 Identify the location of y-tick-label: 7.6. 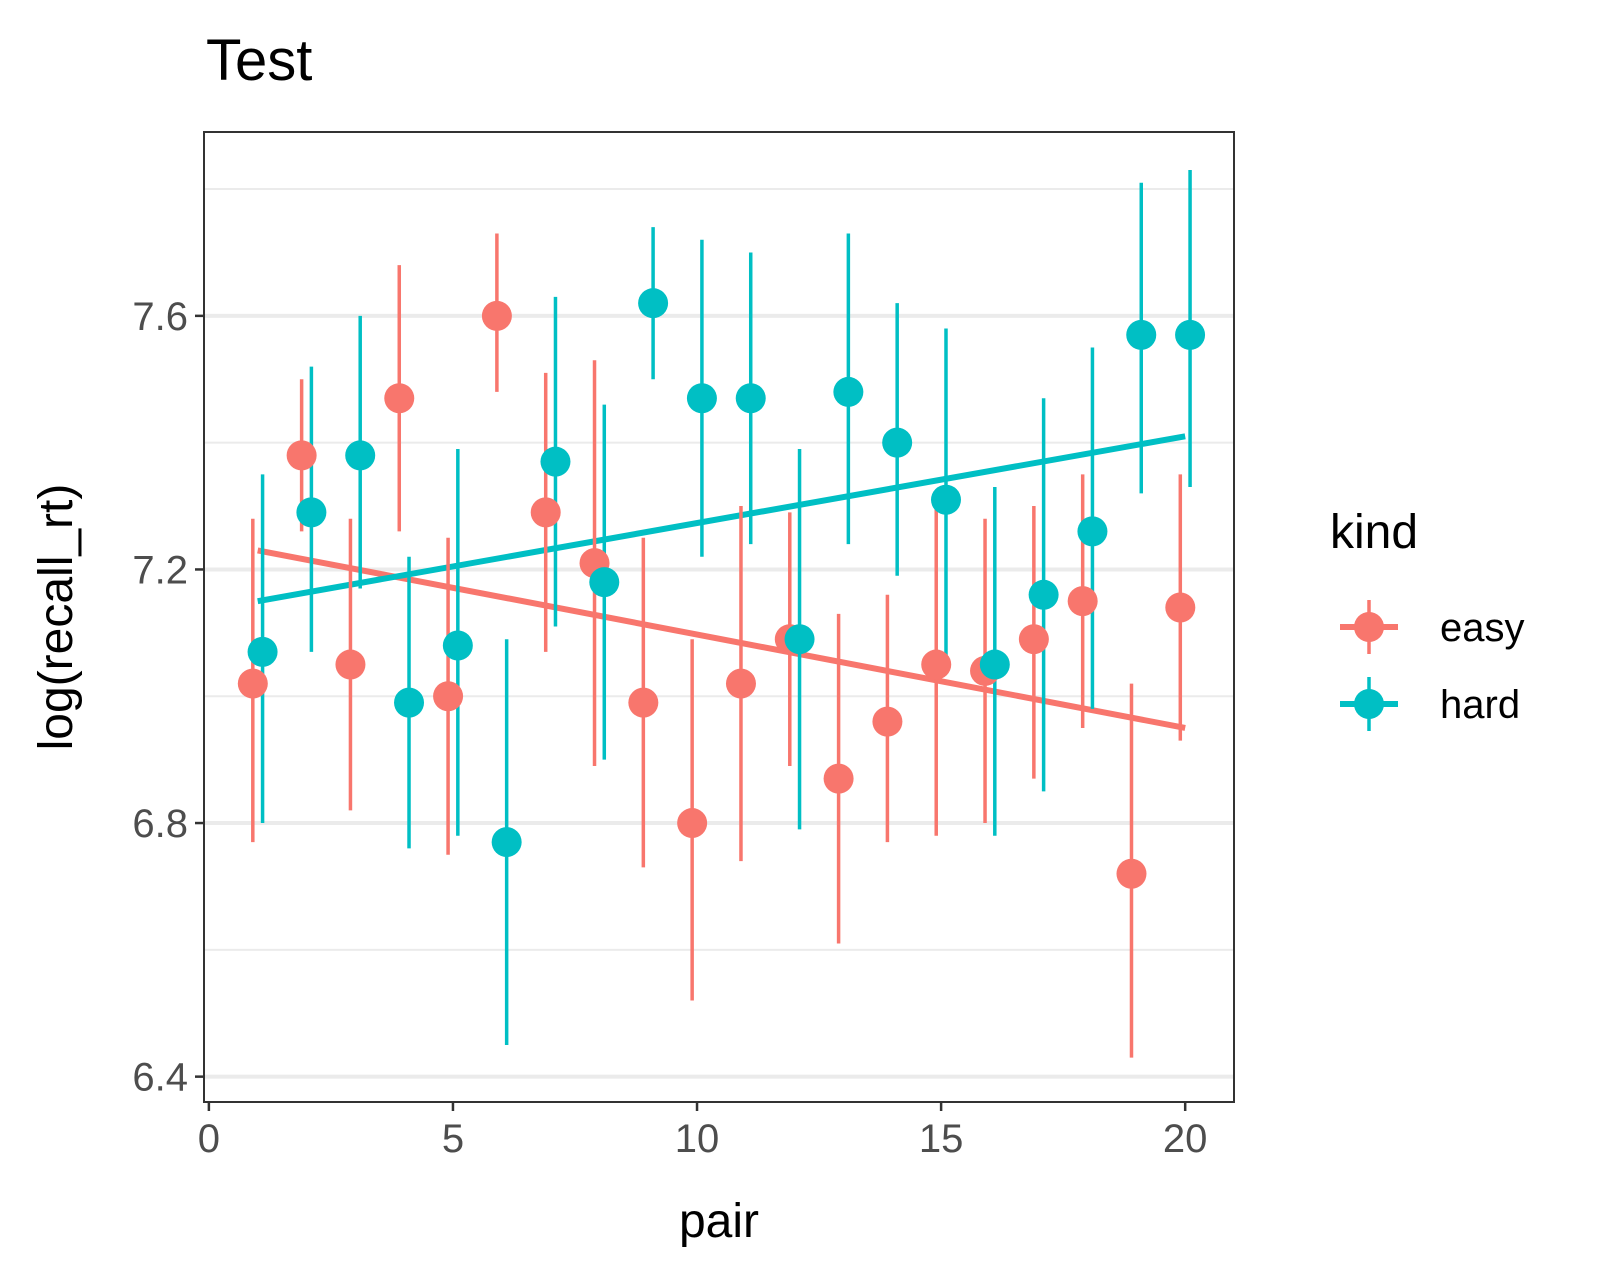
(160, 317).